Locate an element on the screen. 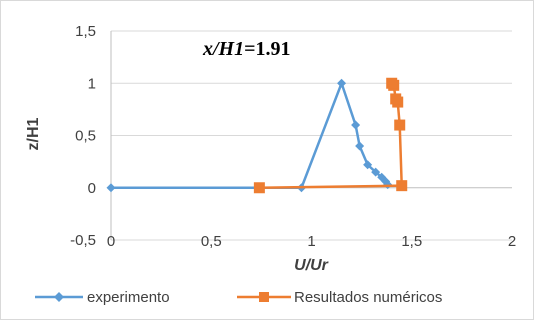  legend-marker-experimento is located at coordinates (59, 297).